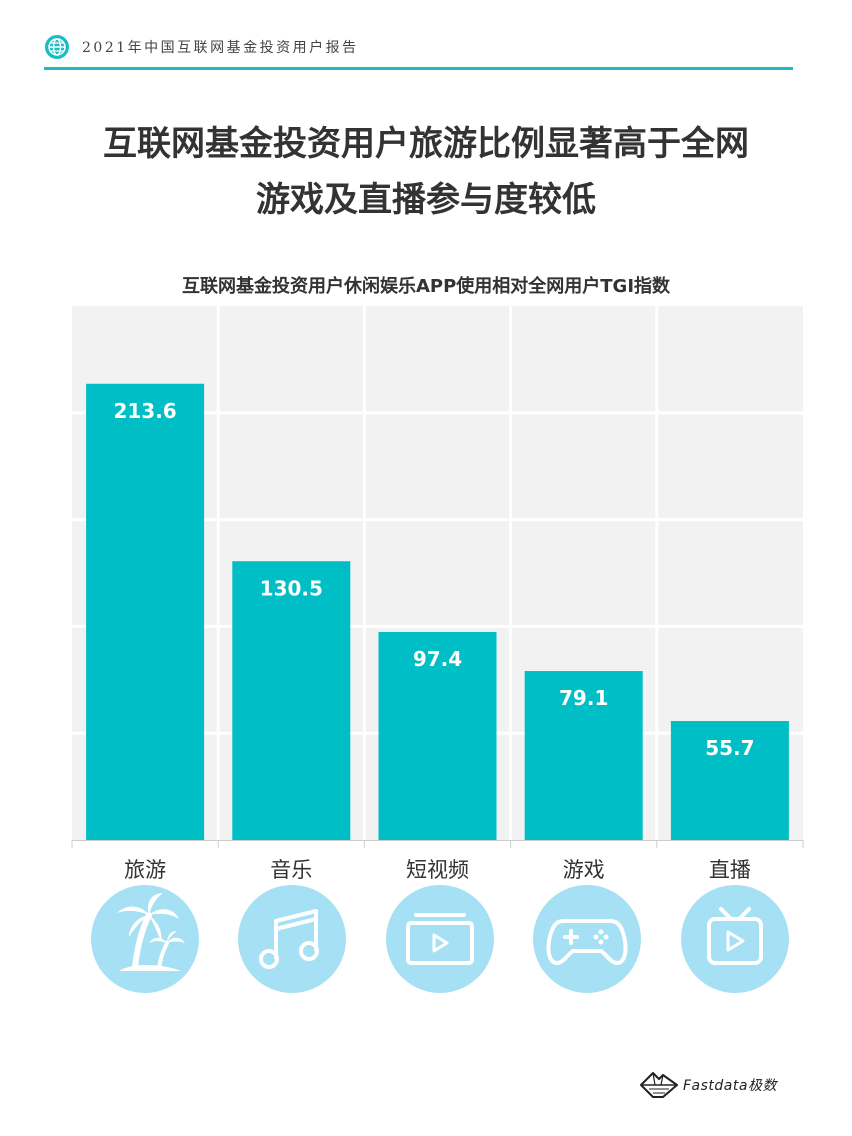 The image size is (852, 1136). What do you see at coordinates (587, 939) in the screenshot?
I see `gamepad-icon` at bounding box center [587, 939].